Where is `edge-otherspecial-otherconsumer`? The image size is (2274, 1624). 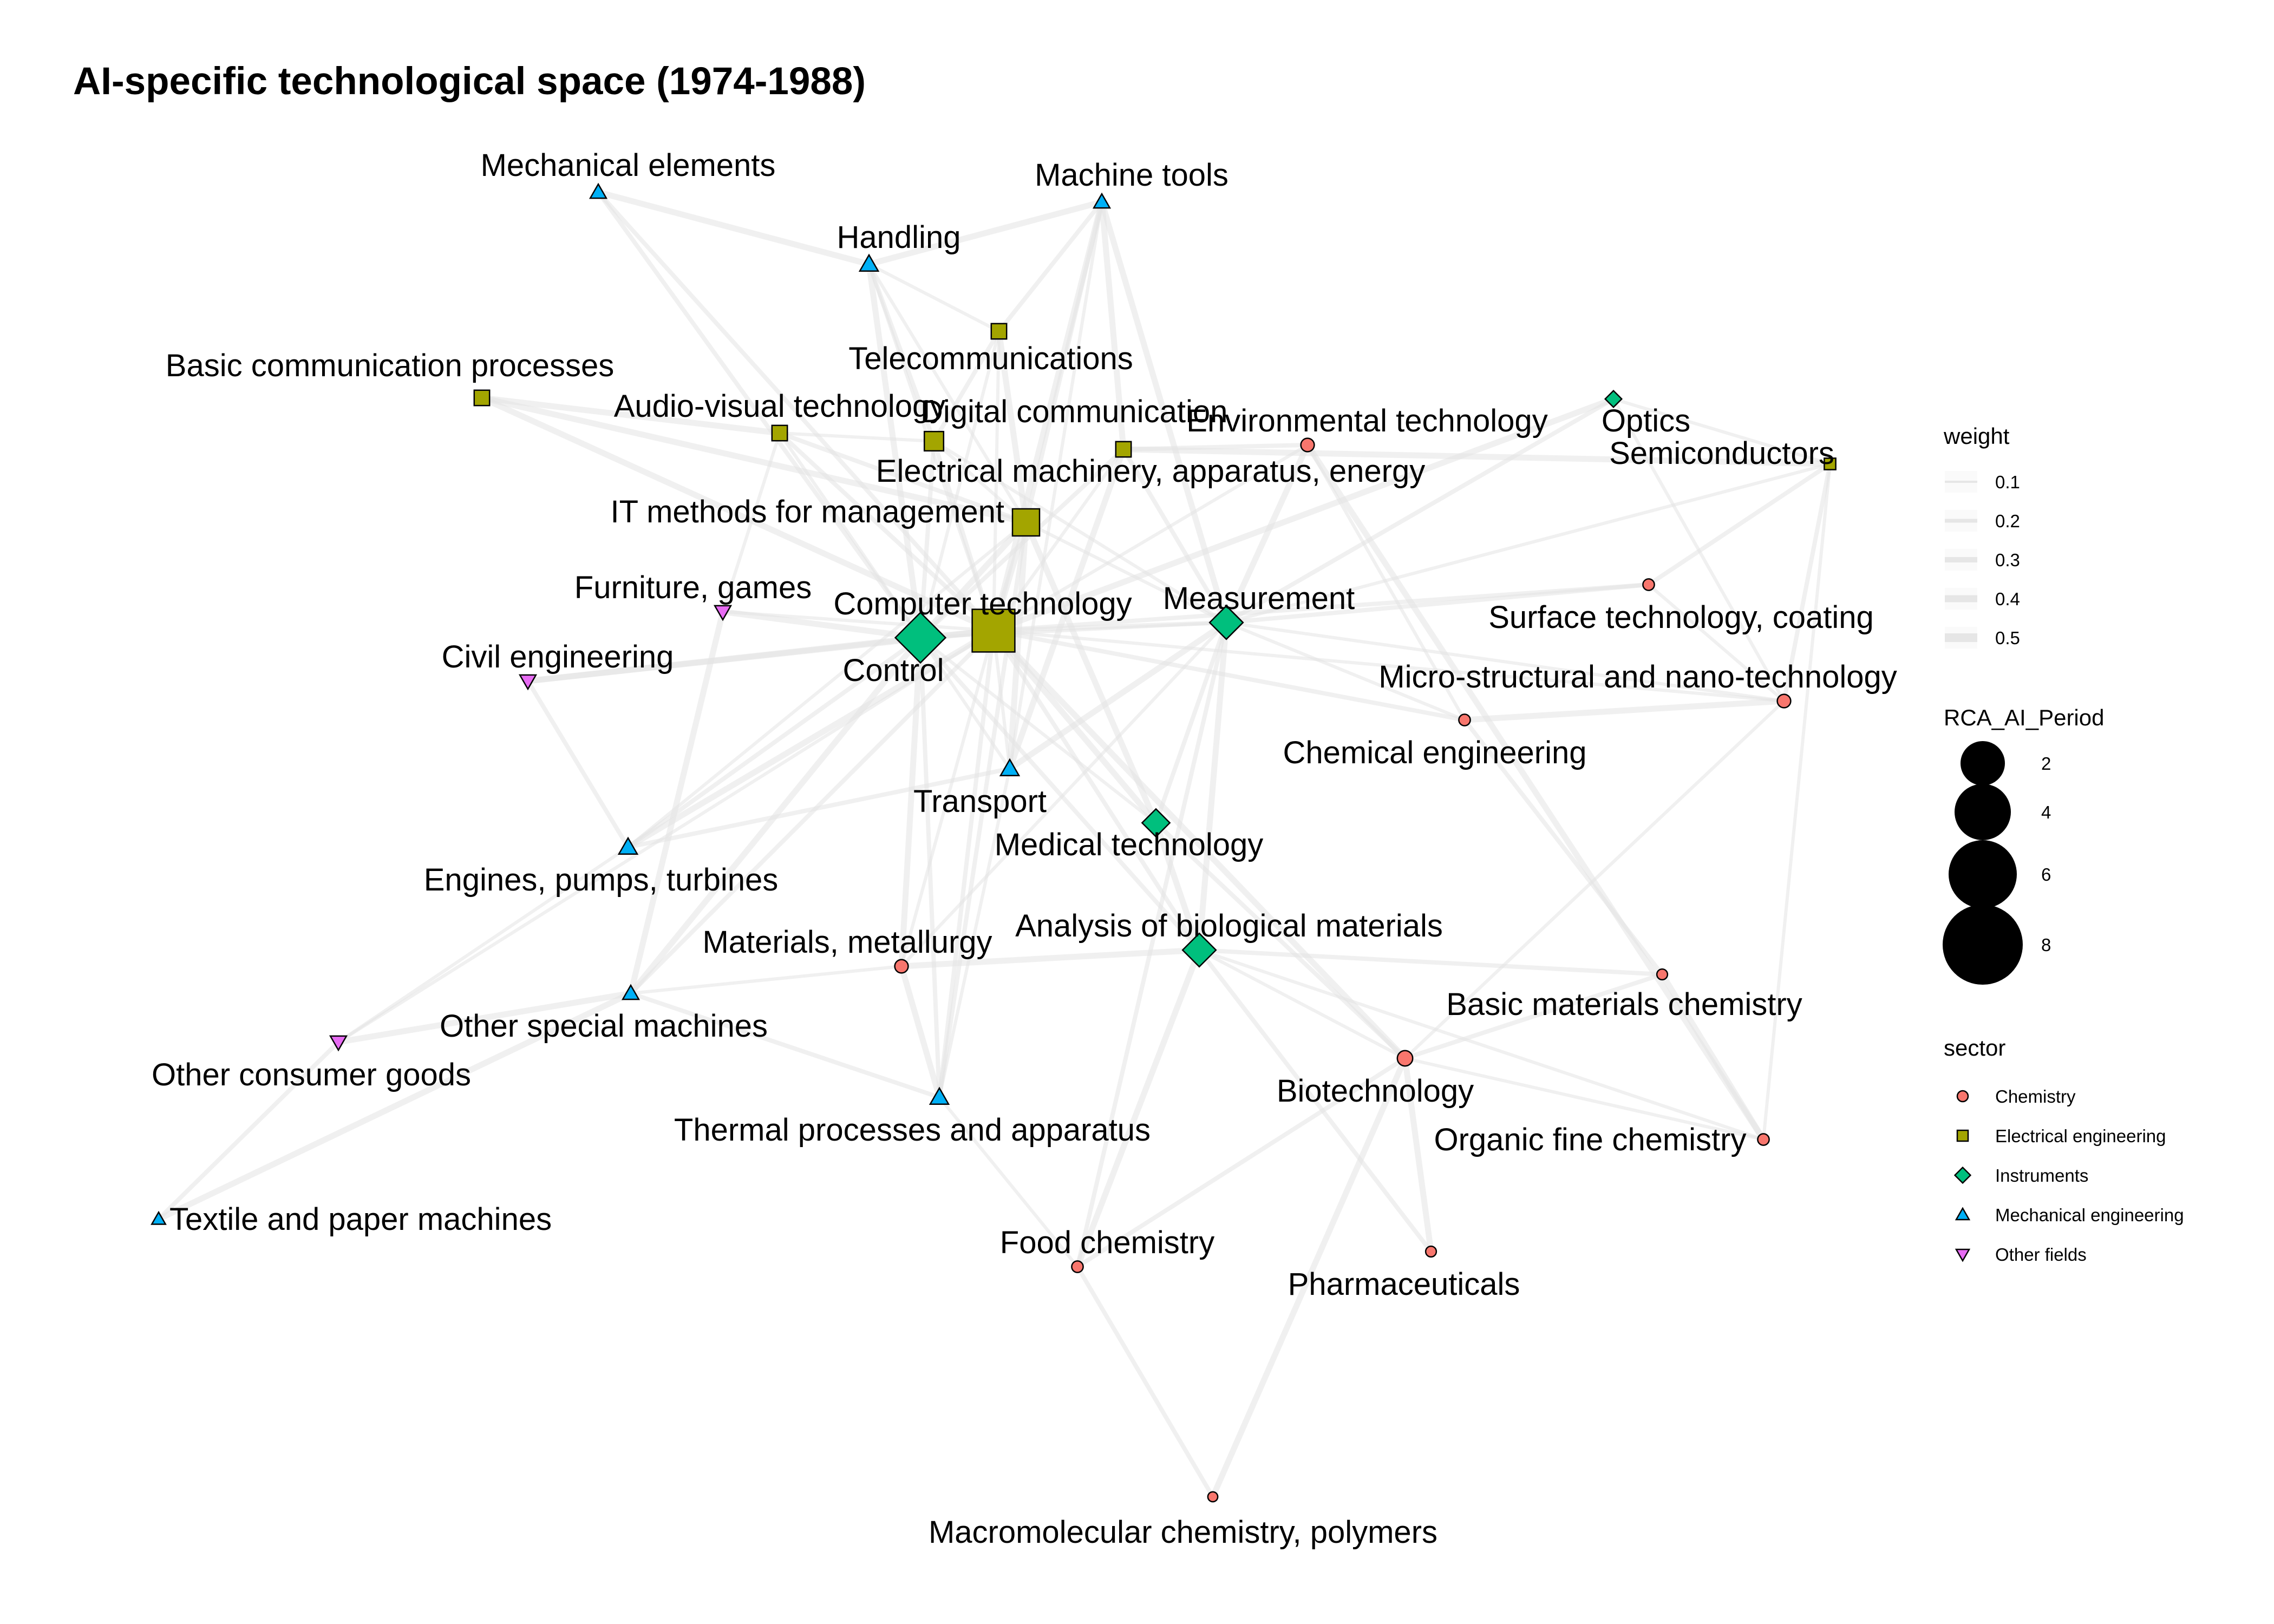 edge-otherspecial-otherconsumer is located at coordinates (485, 1017).